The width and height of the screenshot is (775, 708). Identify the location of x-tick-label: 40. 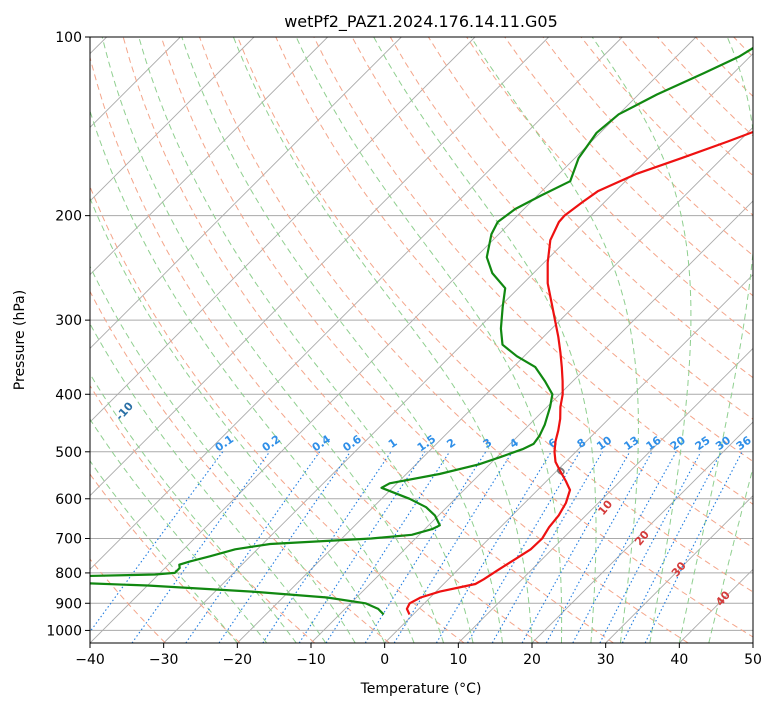
(679, 660).